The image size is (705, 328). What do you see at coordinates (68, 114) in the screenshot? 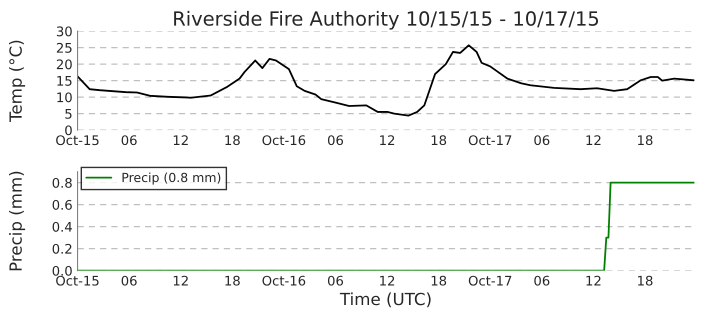
I see `y-tick-label: 5` at bounding box center [68, 114].